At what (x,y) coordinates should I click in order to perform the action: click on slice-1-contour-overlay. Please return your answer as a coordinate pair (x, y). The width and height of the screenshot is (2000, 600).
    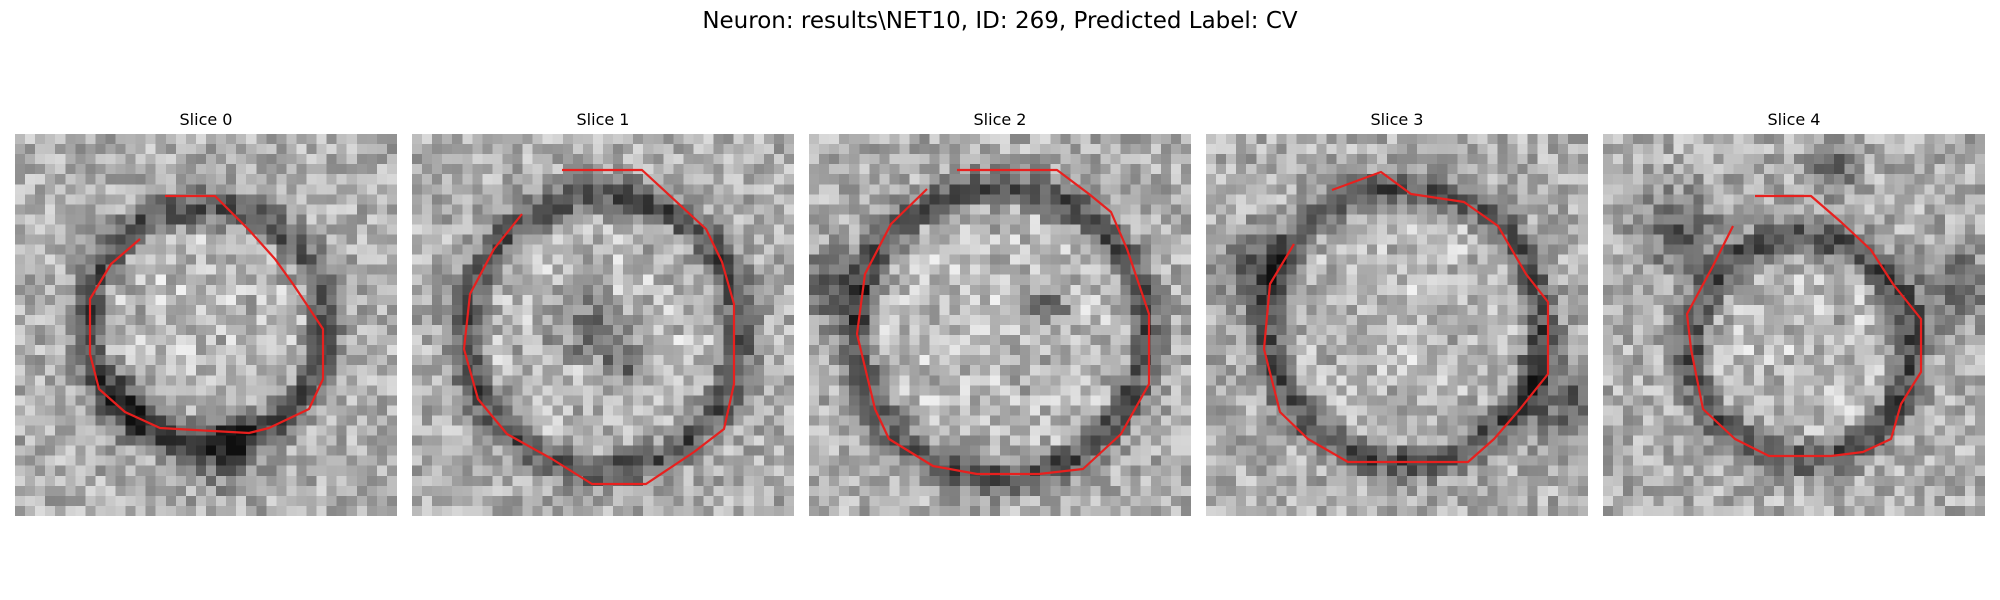
    Looking at the image, I should click on (599, 327).